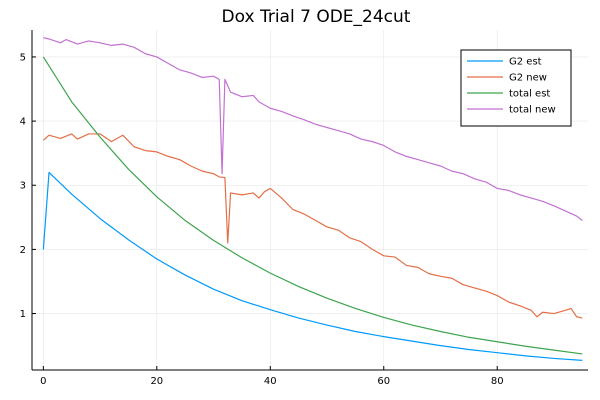 This screenshot has width=600, height=400. I want to click on x-tick-label: 80, so click(497, 381).